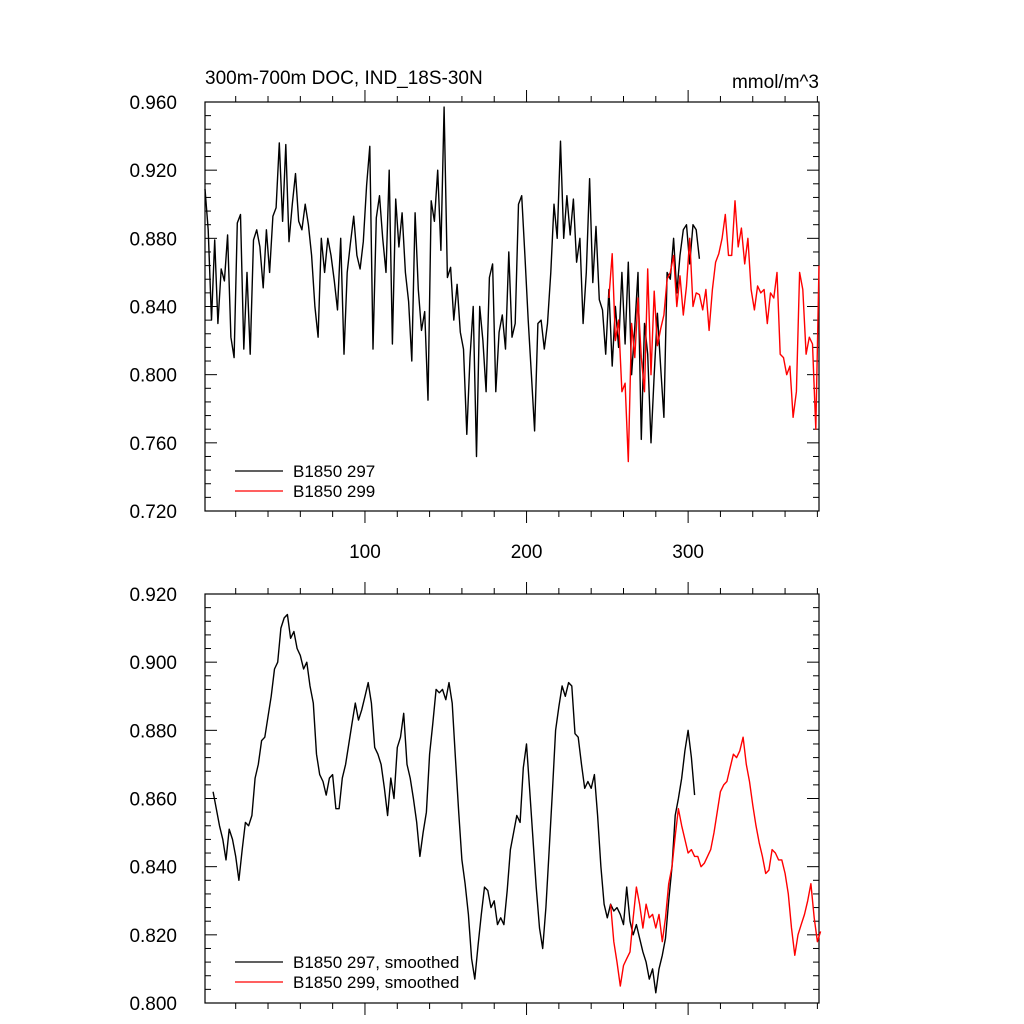  What do you see at coordinates (344, 78) in the screenshot?
I see `top-chart-title: 300m-700m DOC, IND_18S-30N` at bounding box center [344, 78].